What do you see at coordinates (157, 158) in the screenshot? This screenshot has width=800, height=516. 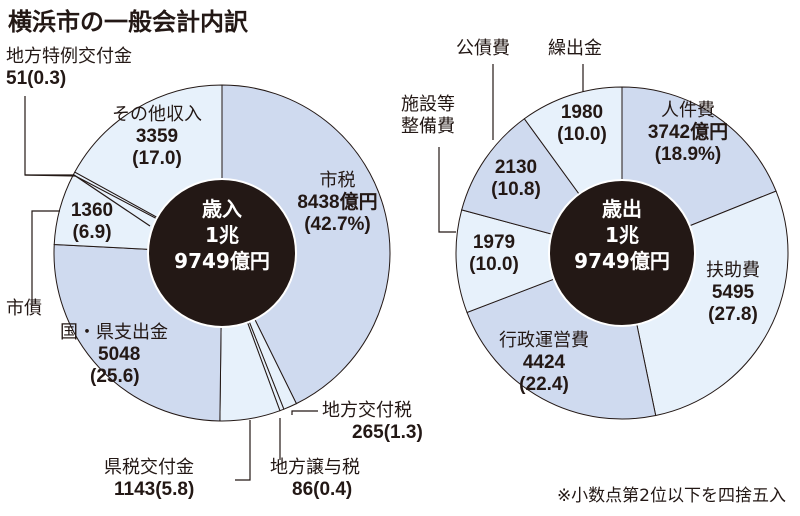 I see `label-pct: (17.0)` at bounding box center [157, 158].